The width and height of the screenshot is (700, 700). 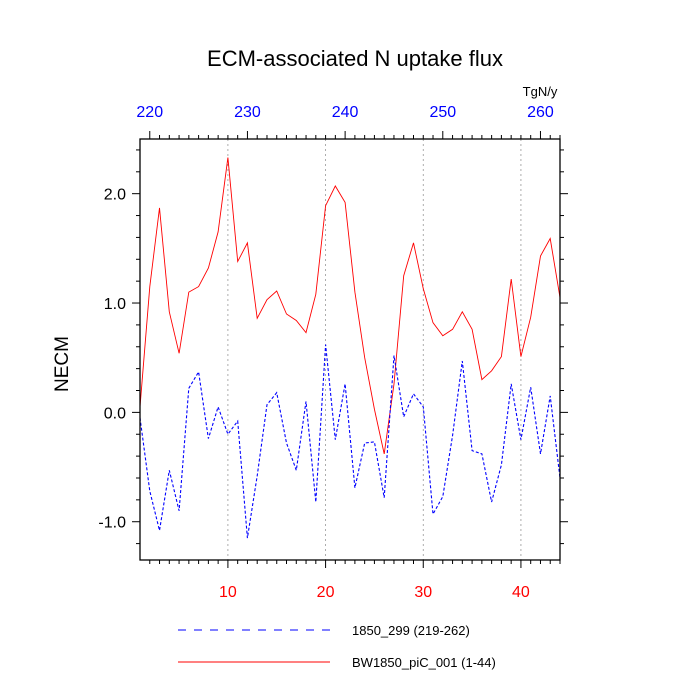 I want to click on y-tick-label-2.0: 2.0, so click(x=115, y=195).